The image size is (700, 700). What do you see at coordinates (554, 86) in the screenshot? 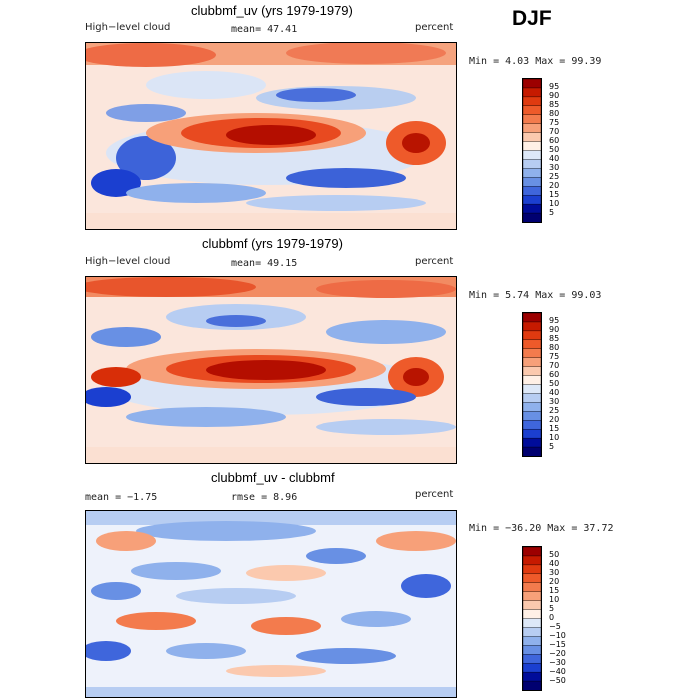
I see `panel-1-colorbar-label: 95` at bounding box center [554, 86].